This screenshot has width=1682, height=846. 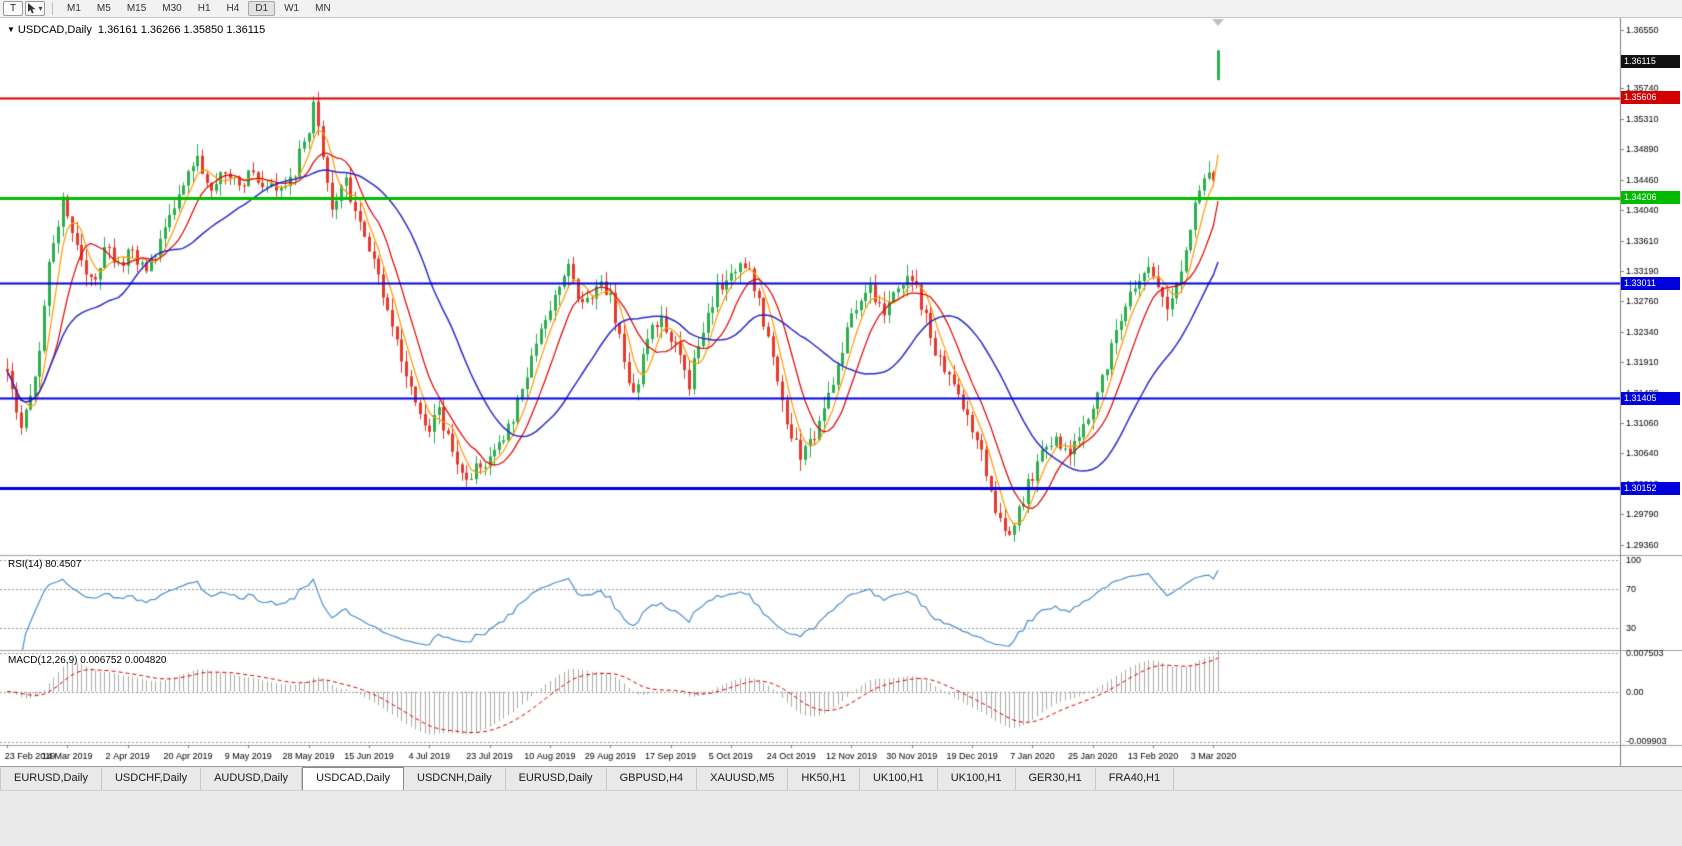 What do you see at coordinates (1650, 198) in the screenshot?
I see `support-line-badge: 1.34206` at bounding box center [1650, 198].